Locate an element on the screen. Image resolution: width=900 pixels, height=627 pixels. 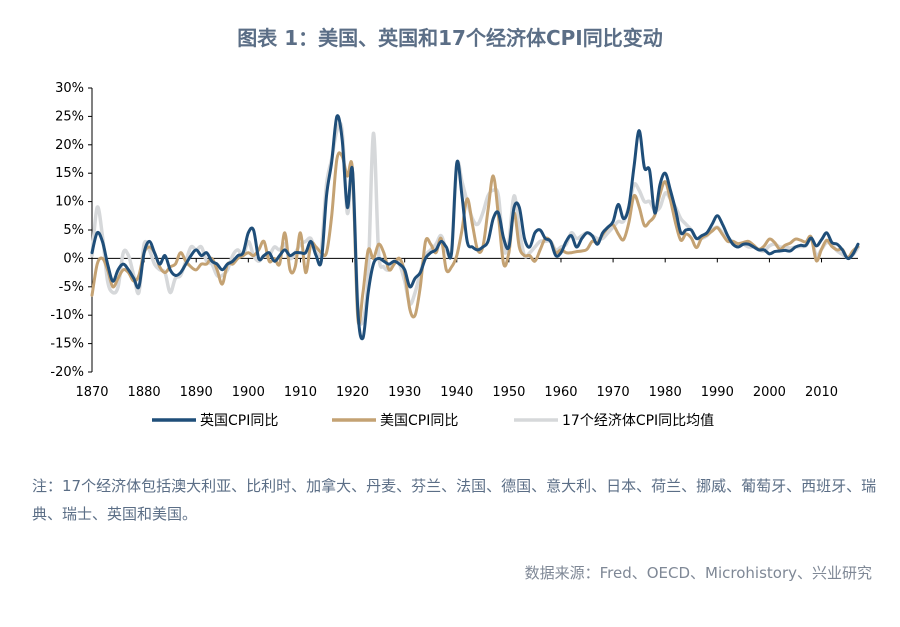
chart-title: 图表 1：美国、英国和17个经济体CPI同比变动 is located at coordinates (450, 38).